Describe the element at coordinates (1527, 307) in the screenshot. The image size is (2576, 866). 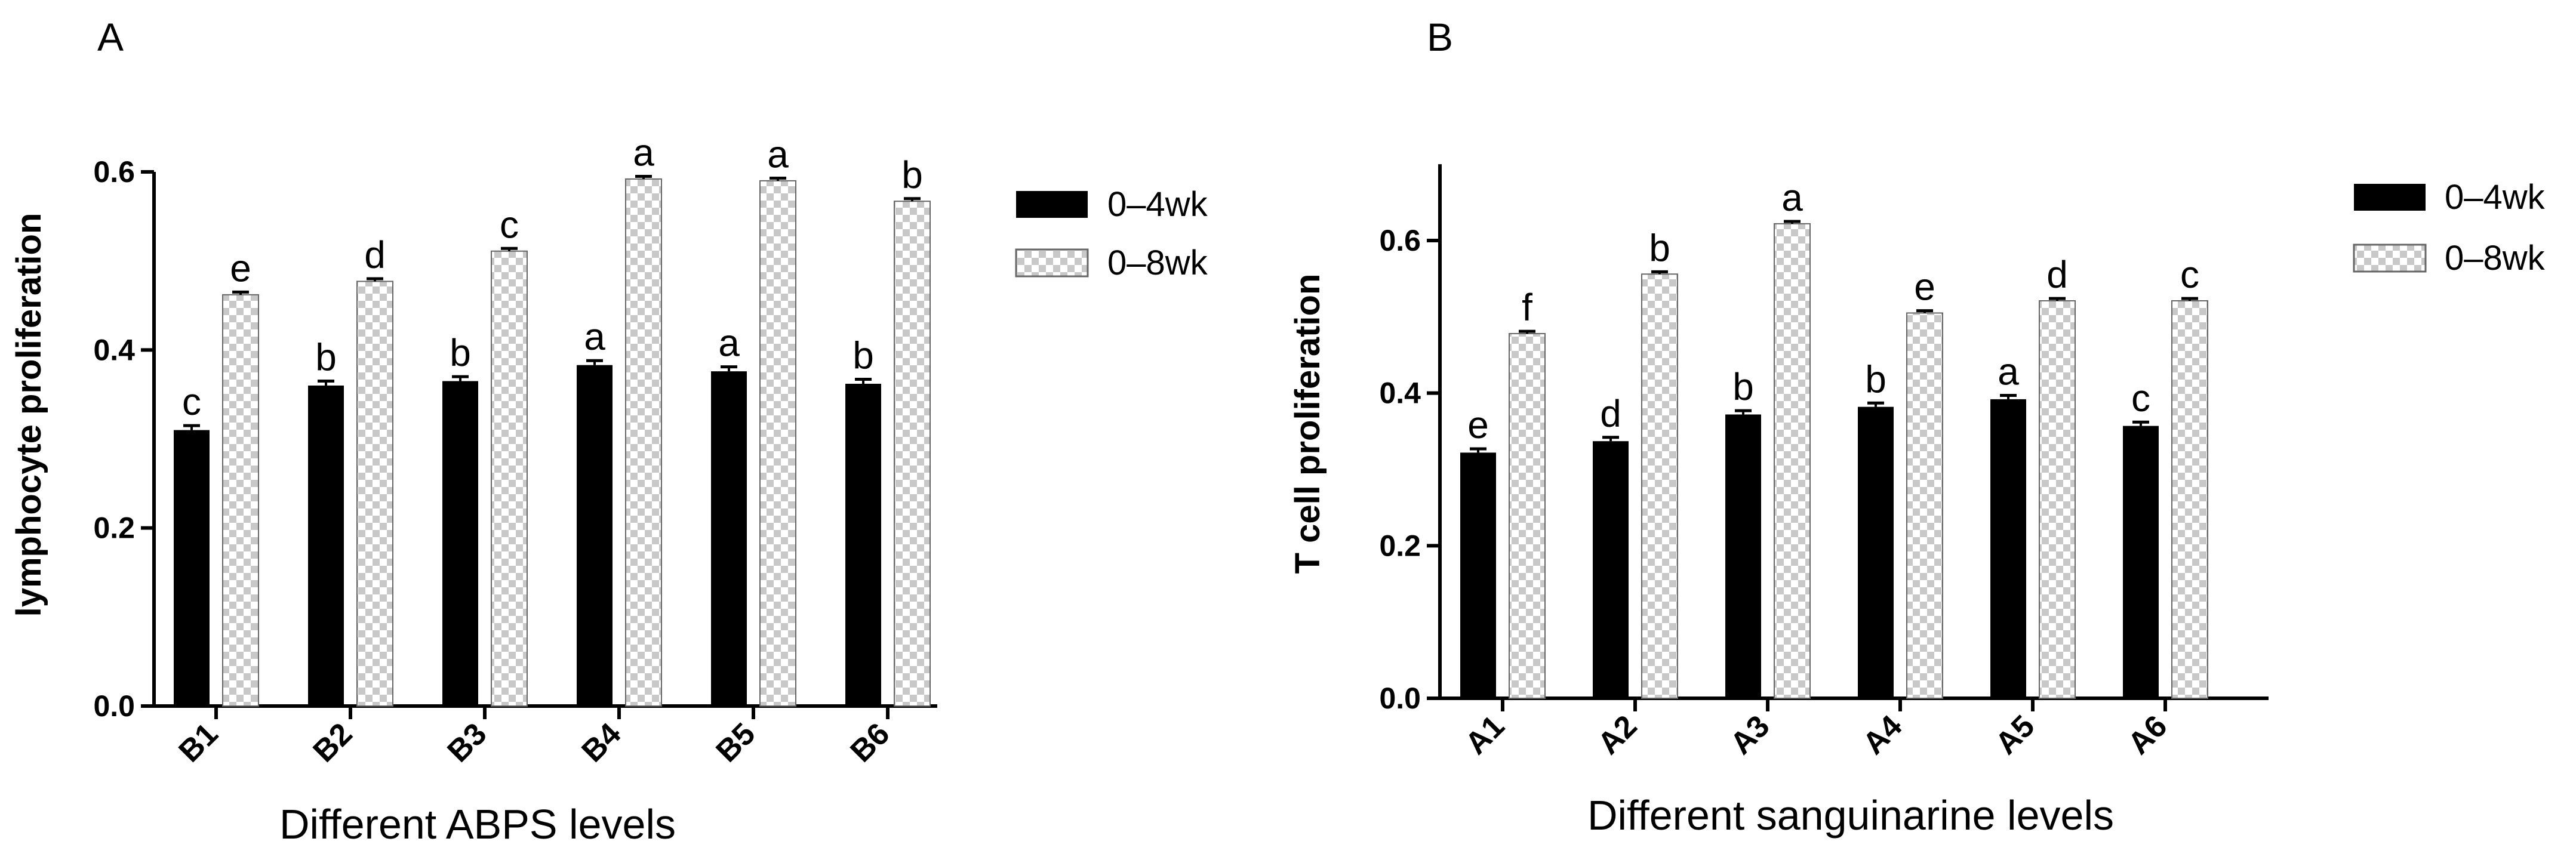
I see `significance-letter: f` at that location.